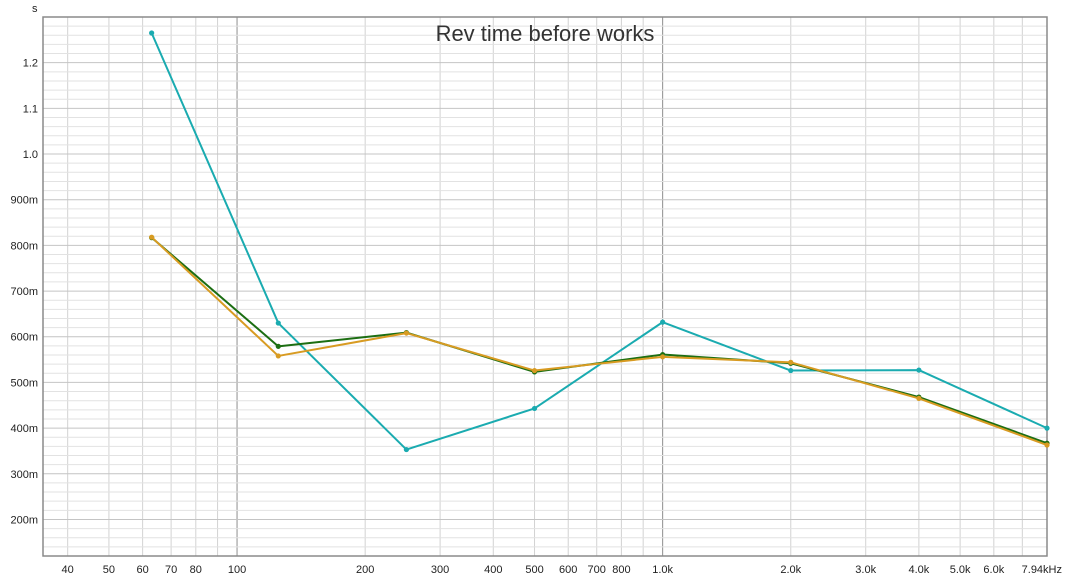 Image resolution: width=1068 pixels, height=580 pixels. I want to click on x-tick-label: 400, so click(493, 570).